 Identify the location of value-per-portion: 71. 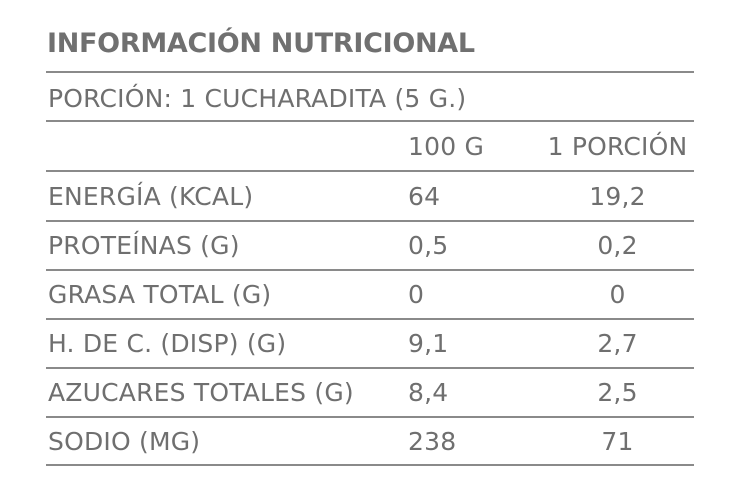
(617, 441).